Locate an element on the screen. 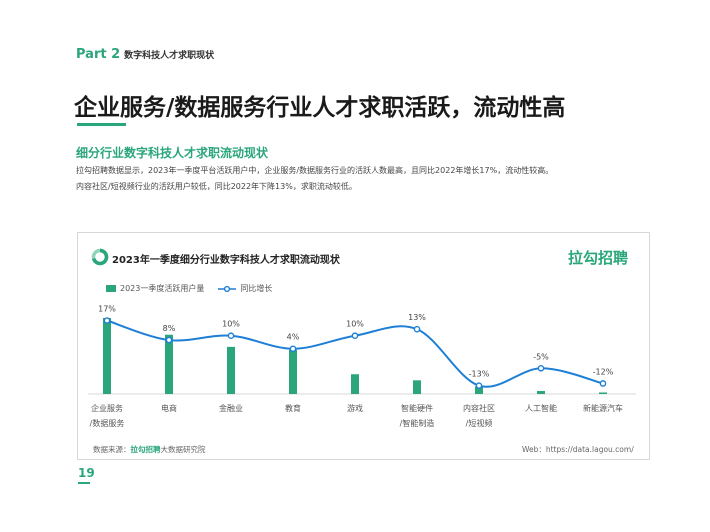 The height and width of the screenshot is (532, 710). growth-label-7: -5% is located at coordinates (541, 356).